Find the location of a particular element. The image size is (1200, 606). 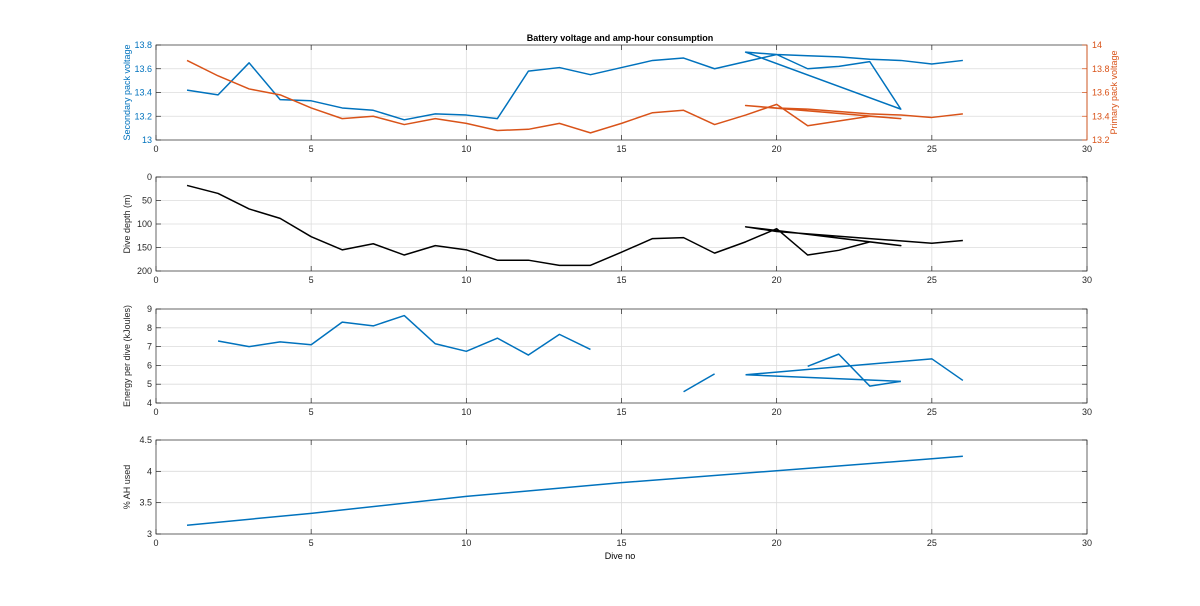

y-right-tick-label: 13.8 is located at coordinates (1101, 69).